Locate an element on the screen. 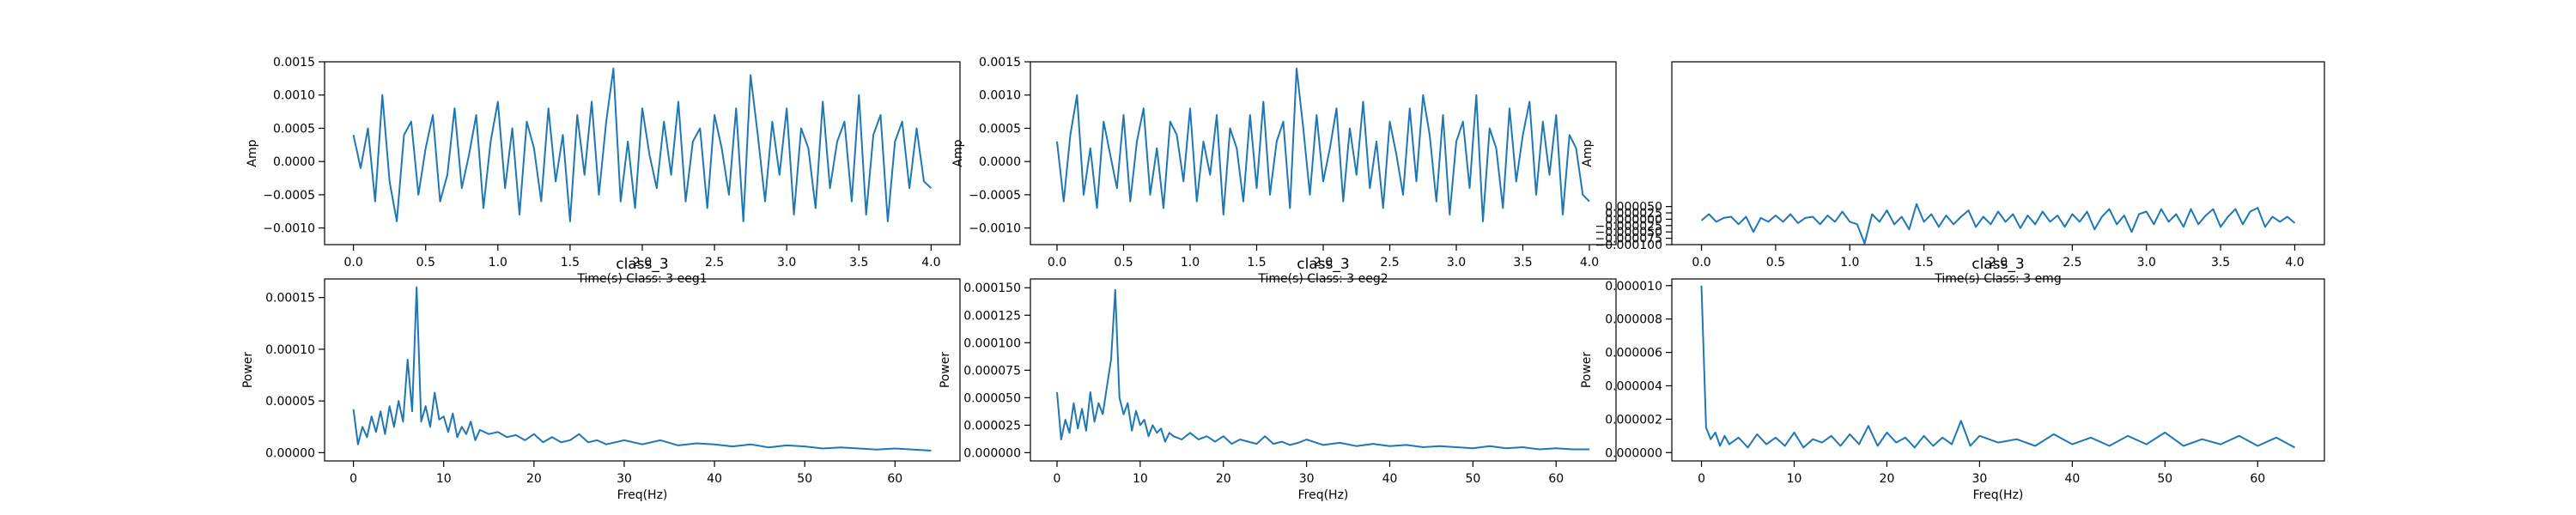 The height and width of the screenshot is (515, 2576). y-tick-label: 0.00010 is located at coordinates (290, 350).